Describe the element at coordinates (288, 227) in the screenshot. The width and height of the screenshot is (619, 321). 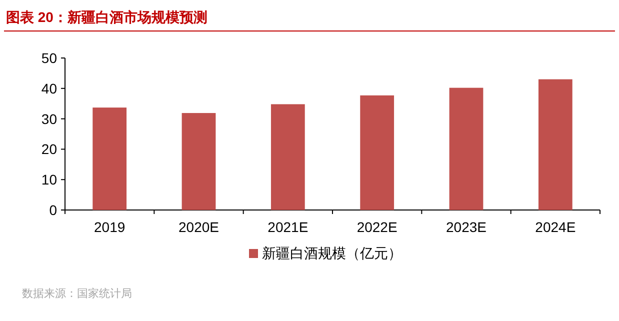
I see `x-tick-label: 2021E` at that location.